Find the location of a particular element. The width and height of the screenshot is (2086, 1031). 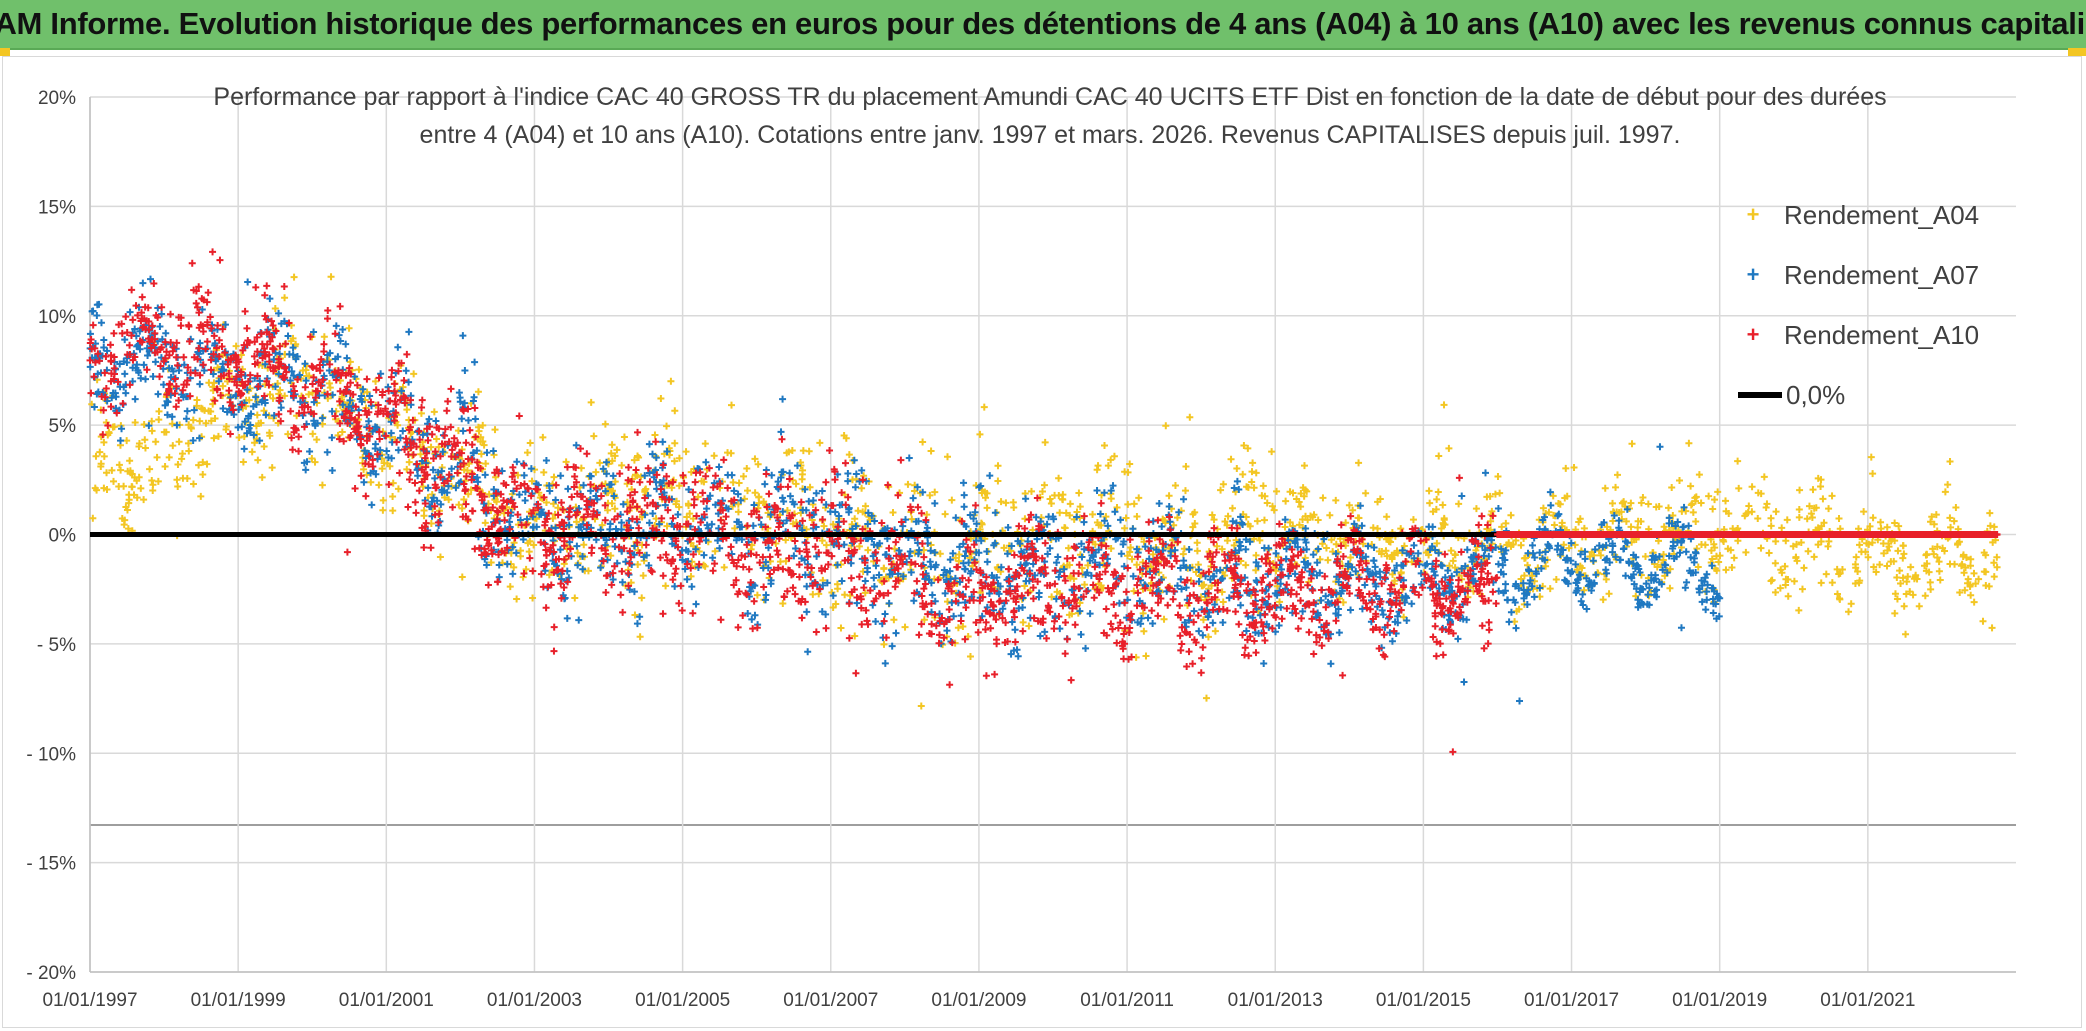

y-tick-label: - 20% is located at coordinates (51, 973).